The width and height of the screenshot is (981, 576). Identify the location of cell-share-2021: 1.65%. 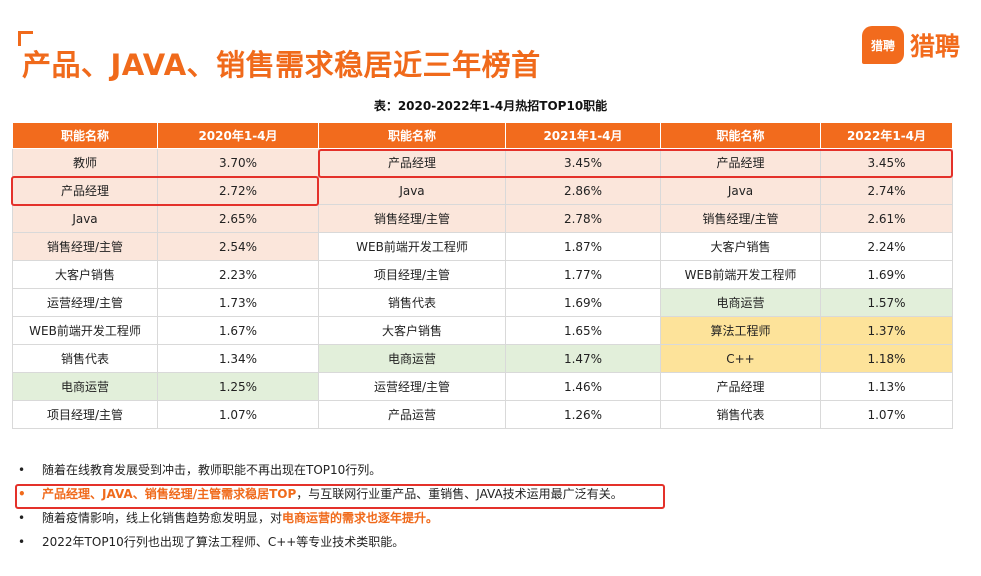
(583, 330).